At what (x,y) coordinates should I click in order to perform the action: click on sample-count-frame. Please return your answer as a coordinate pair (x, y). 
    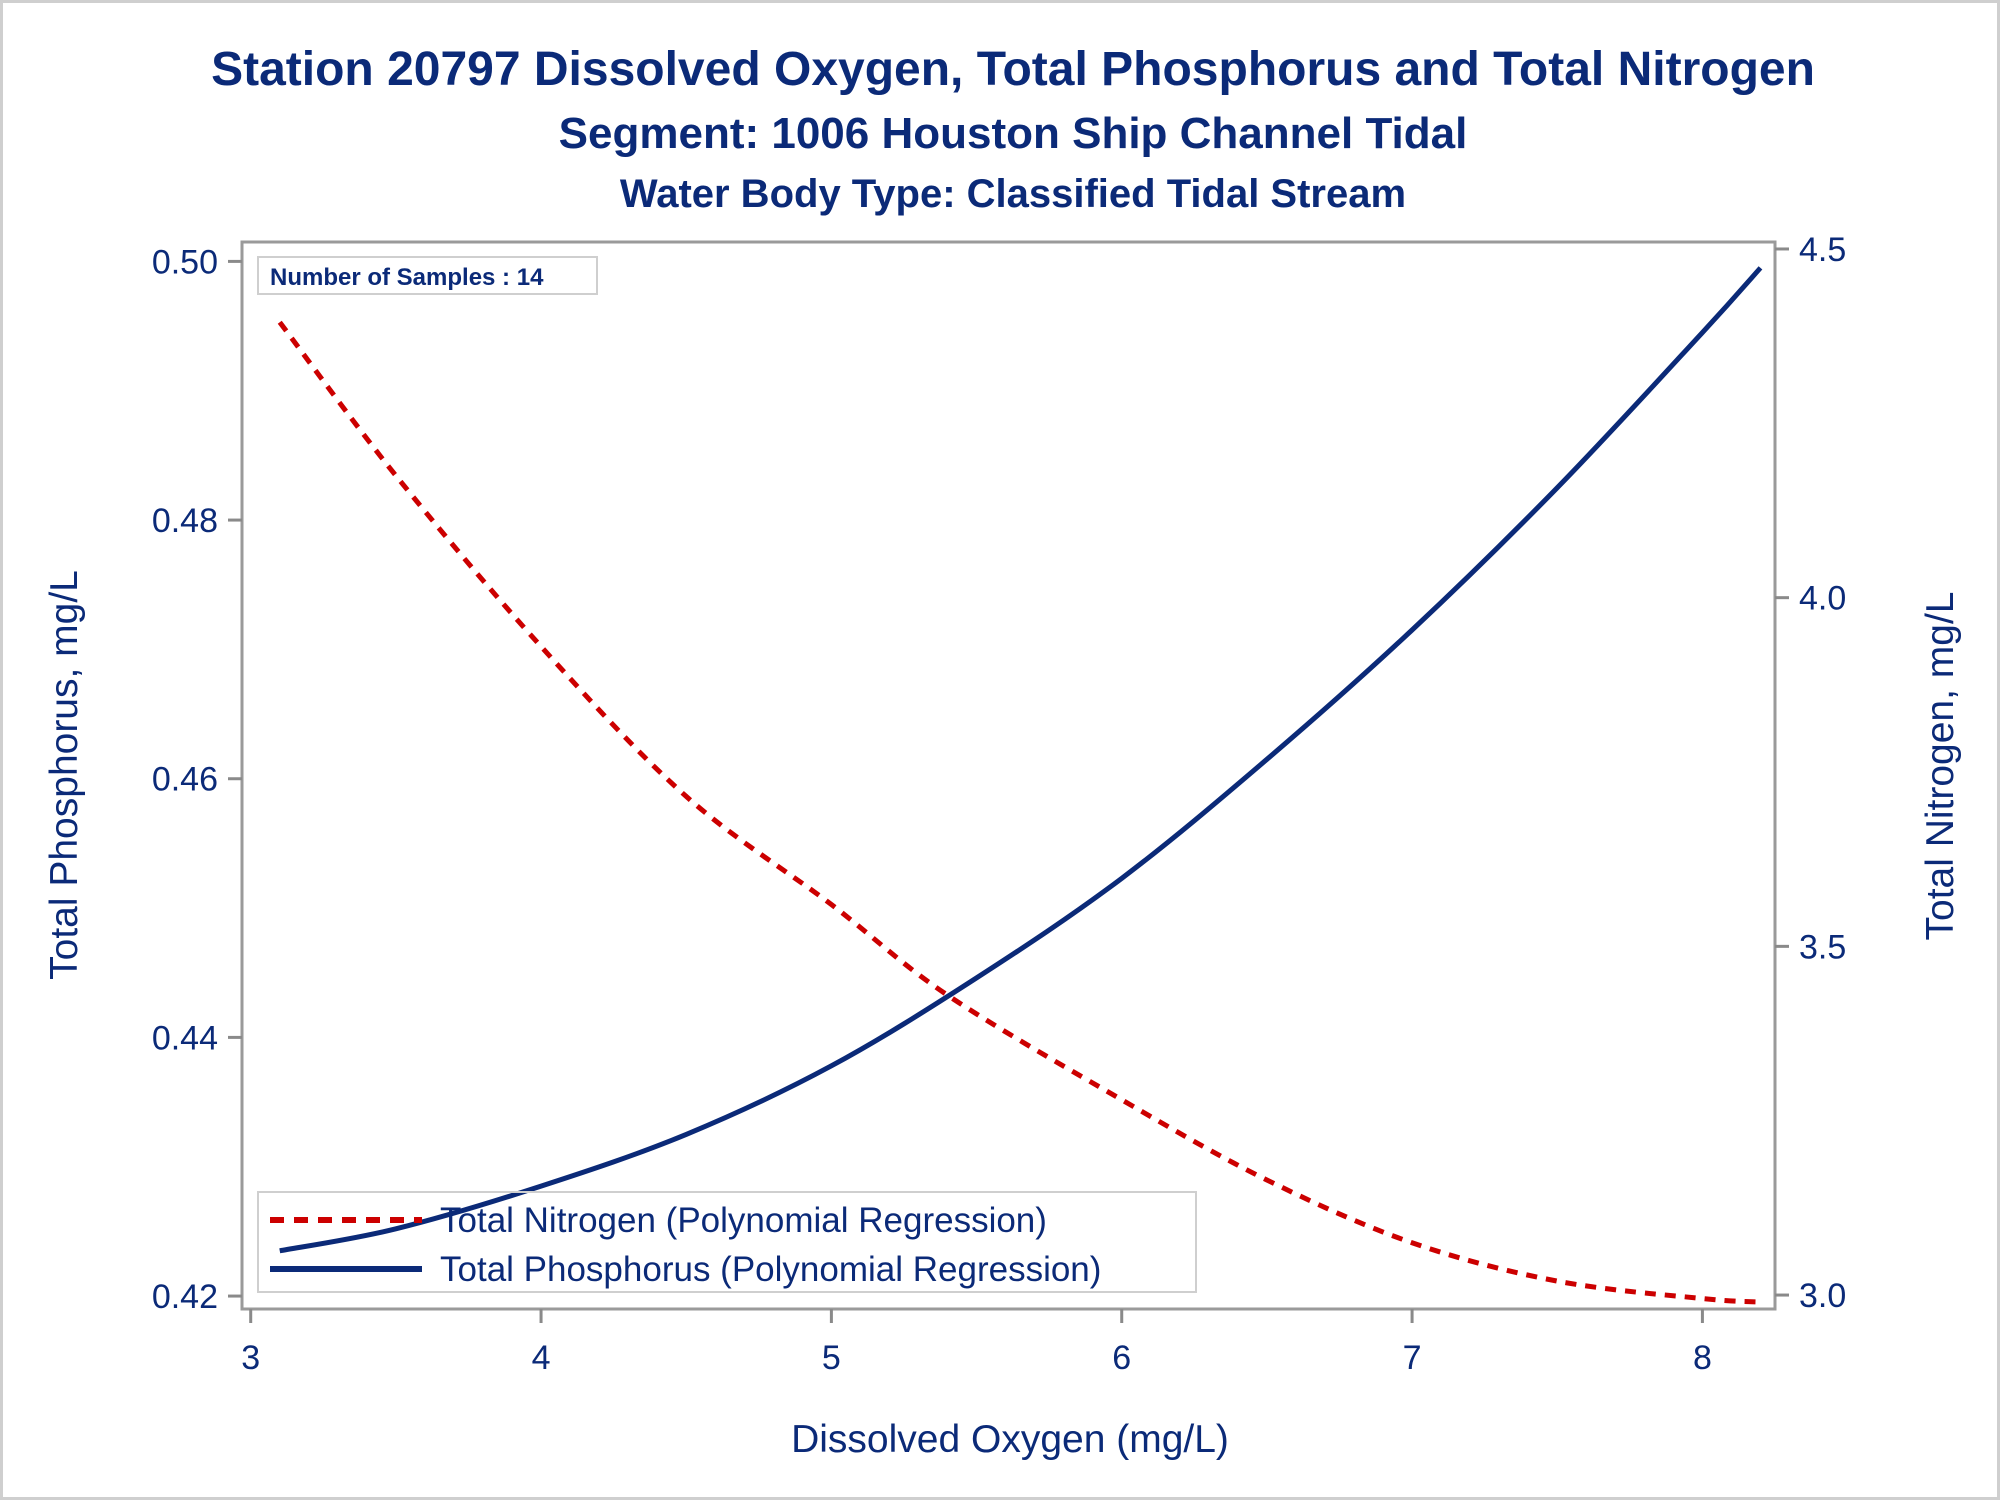
    Looking at the image, I should click on (427, 275).